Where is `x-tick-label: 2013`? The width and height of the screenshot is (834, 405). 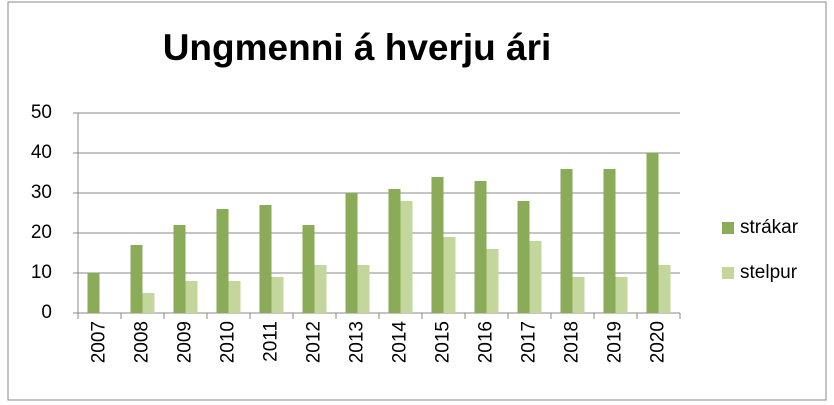 x-tick-label: 2013 is located at coordinates (357, 342).